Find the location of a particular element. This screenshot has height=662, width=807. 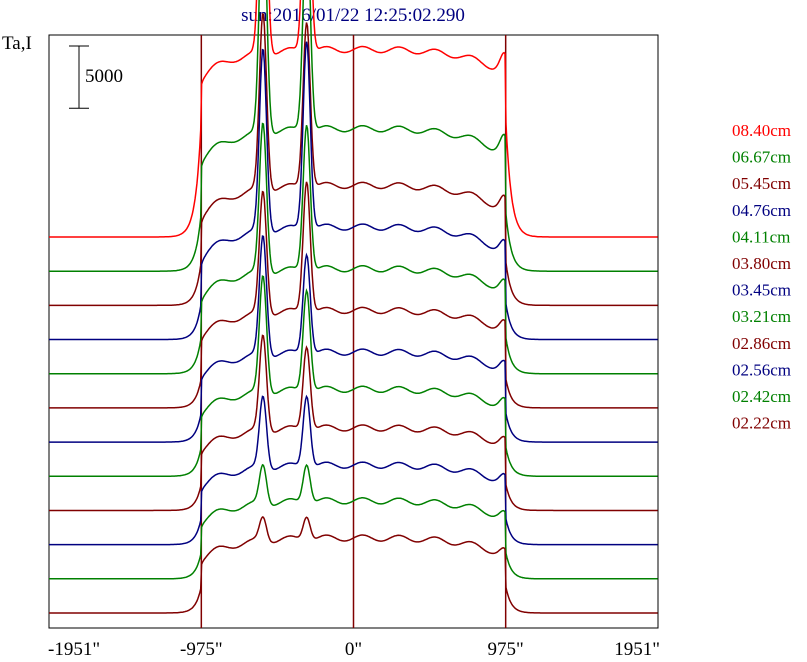

x-tick-label: 1951" is located at coordinates (637, 649).